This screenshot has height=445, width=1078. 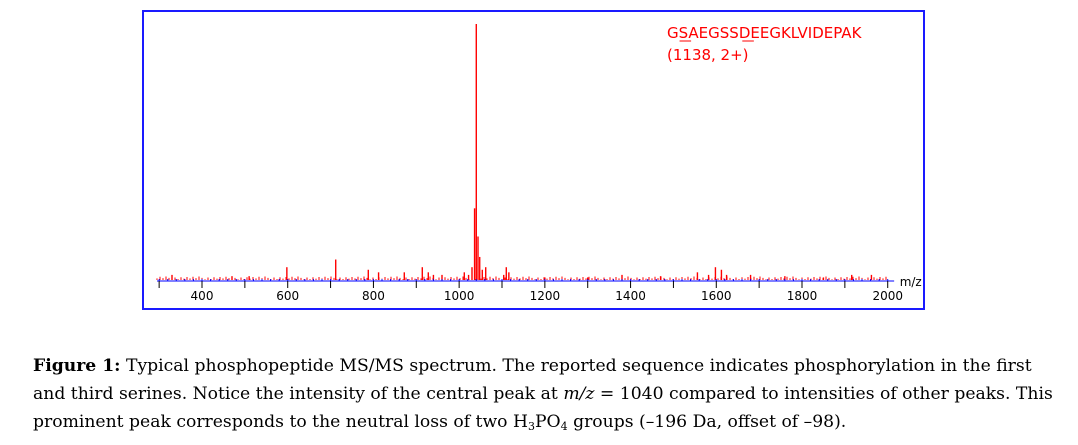 I want to click on x-tick-label: 1400, so click(x=630, y=296).